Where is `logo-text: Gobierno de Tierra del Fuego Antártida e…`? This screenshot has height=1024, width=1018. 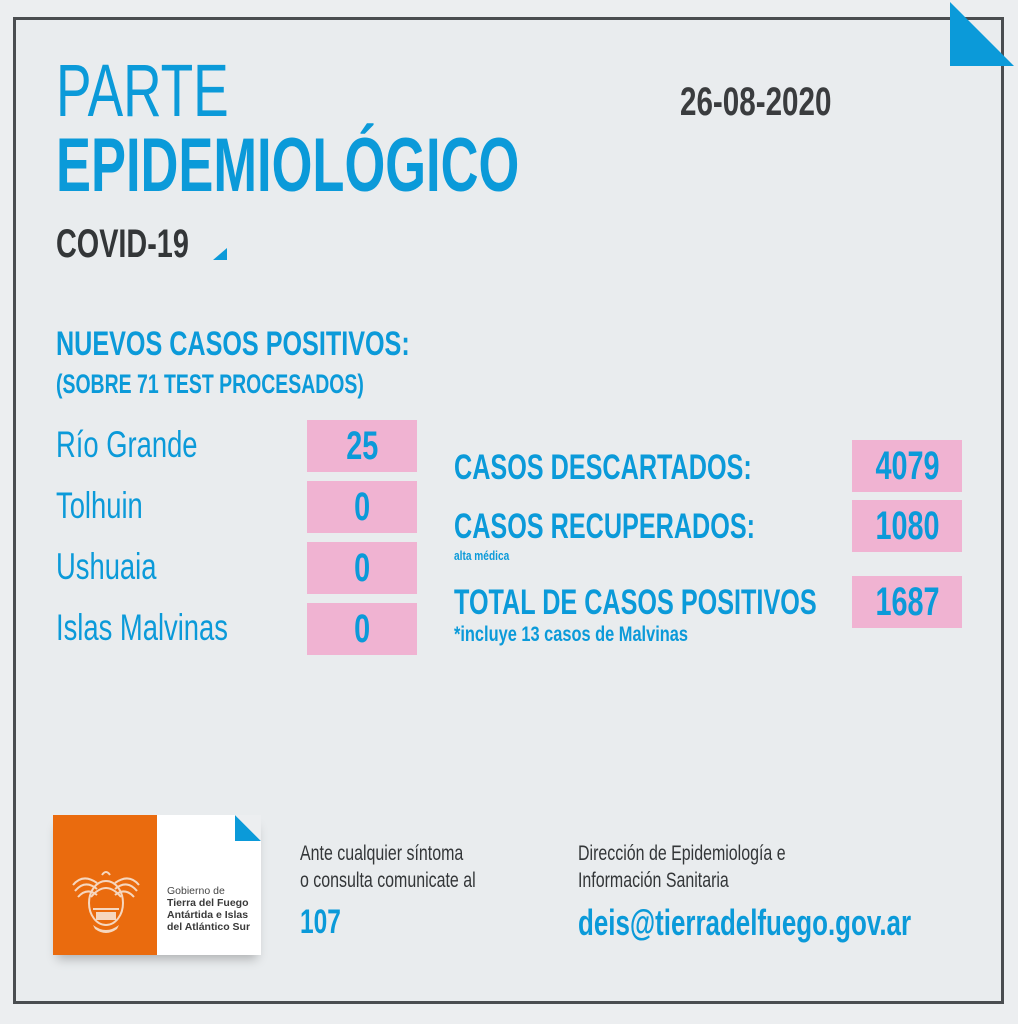 logo-text: Gobierno de Tierra del Fuego Antártida e… is located at coordinates (209, 909).